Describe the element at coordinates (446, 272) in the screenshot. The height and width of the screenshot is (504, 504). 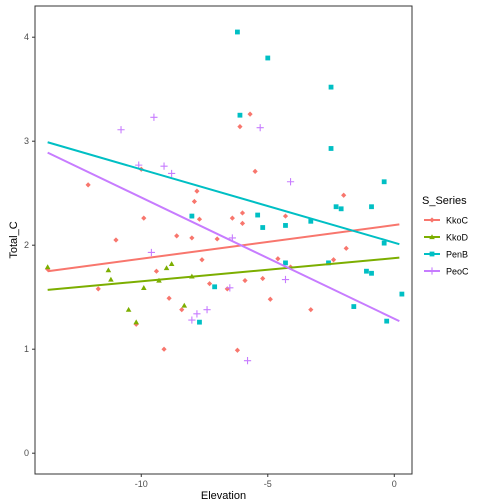
I see `legend-item-PeoC: PeoC` at that location.